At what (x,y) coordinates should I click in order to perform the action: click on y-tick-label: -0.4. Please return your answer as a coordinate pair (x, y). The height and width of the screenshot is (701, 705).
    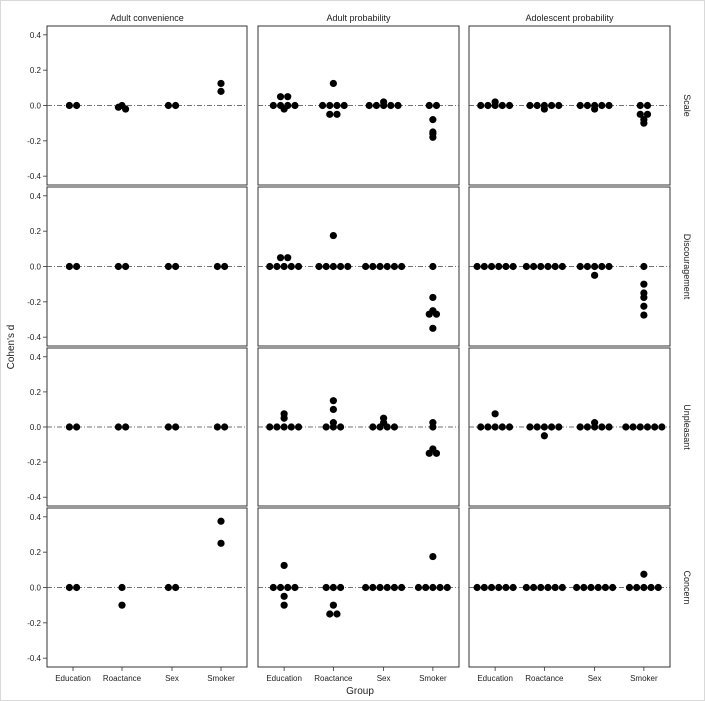
    Looking at the image, I should click on (34, 176).